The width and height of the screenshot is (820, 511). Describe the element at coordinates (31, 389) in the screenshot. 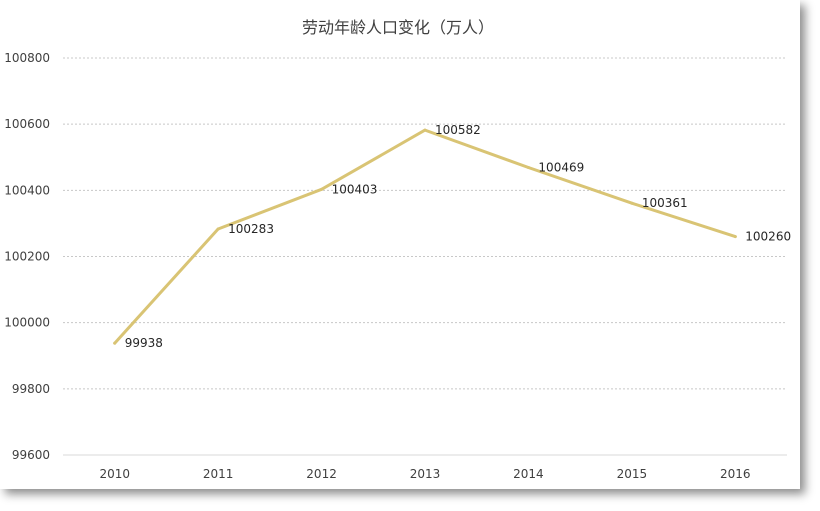

I see `y-tick-label: 99800` at that location.